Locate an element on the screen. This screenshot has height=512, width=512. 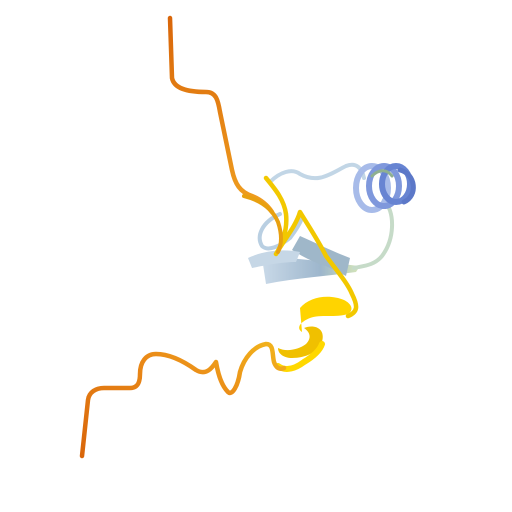
n-terminal-tail is located at coordinates (221, 115).